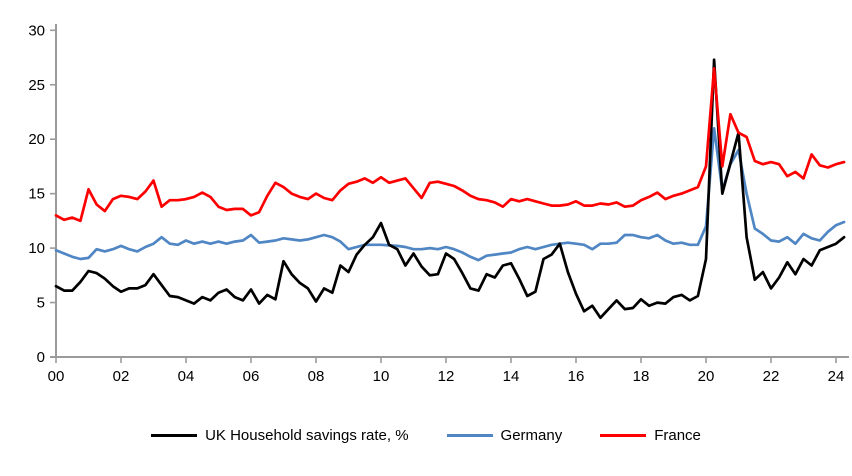 This screenshot has height=476, width=852. Describe the element at coordinates (307, 435) in the screenshot. I see `legend-label-uk: UK Household savings rate, %` at that location.